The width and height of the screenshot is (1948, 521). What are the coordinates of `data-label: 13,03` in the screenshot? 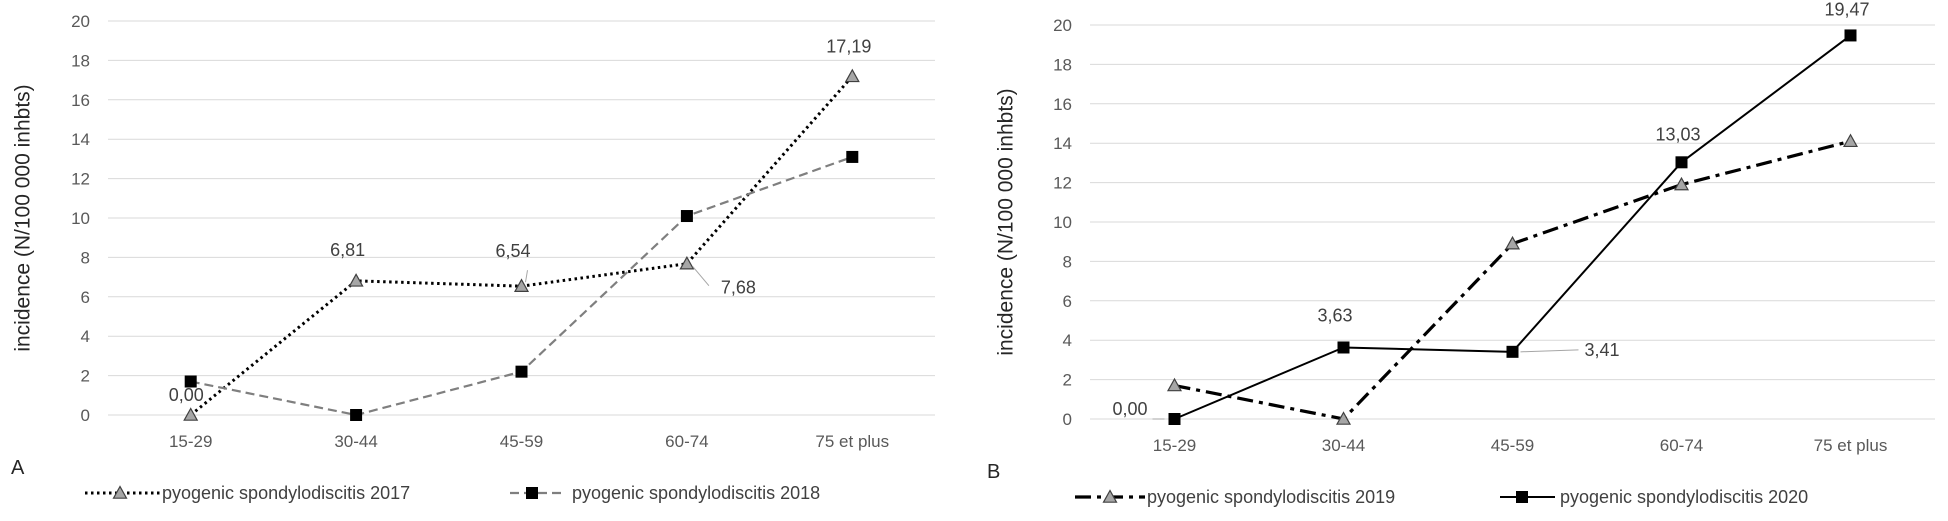 It's located at (1678, 134).